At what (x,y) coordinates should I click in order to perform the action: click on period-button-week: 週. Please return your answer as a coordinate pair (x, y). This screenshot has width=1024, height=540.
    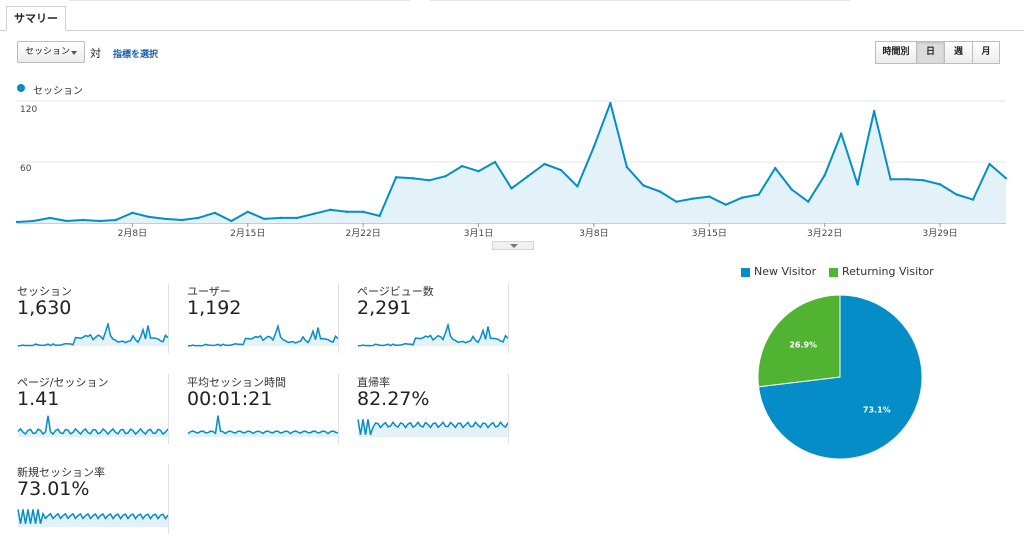
    Looking at the image, I should click on (958, 52).